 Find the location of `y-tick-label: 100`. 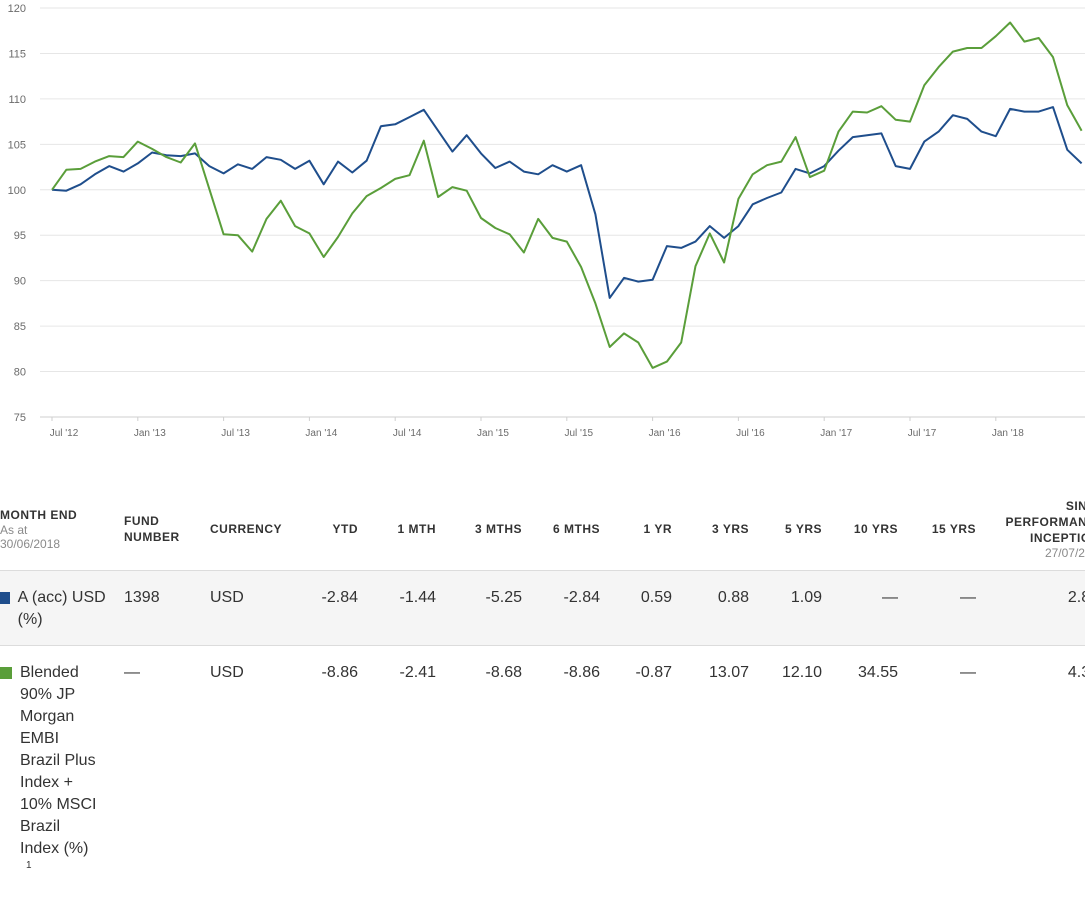

y-tick-label: 100 is located at coordinates (17, 191).